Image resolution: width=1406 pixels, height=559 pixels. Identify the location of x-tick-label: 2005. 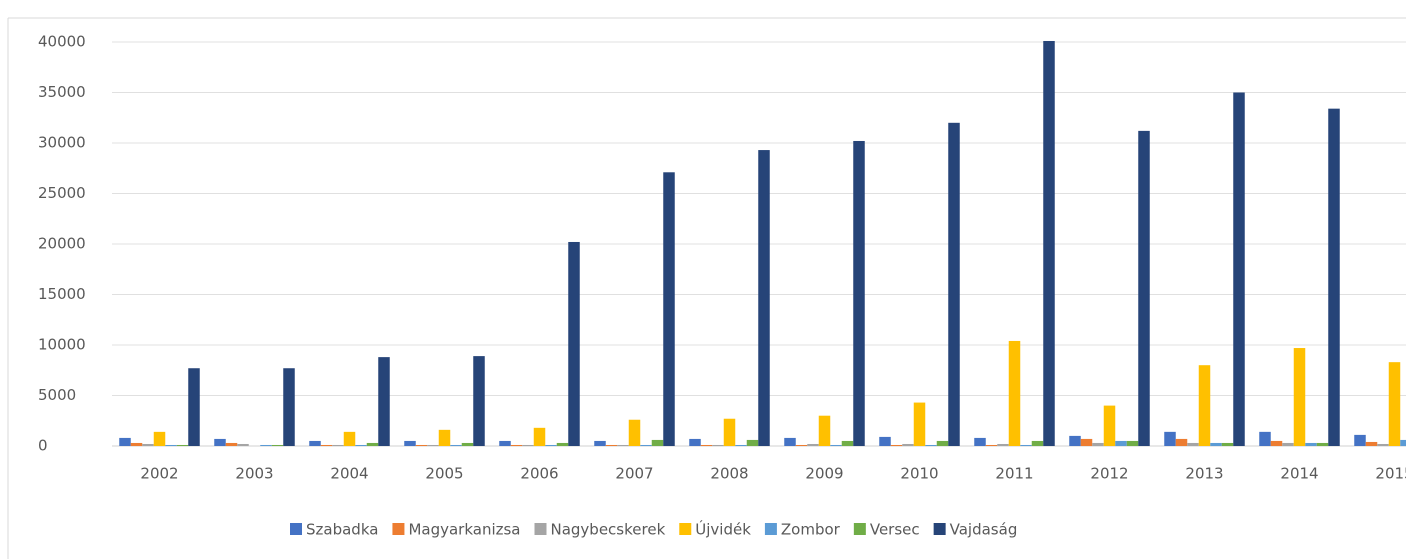
(444, 474).